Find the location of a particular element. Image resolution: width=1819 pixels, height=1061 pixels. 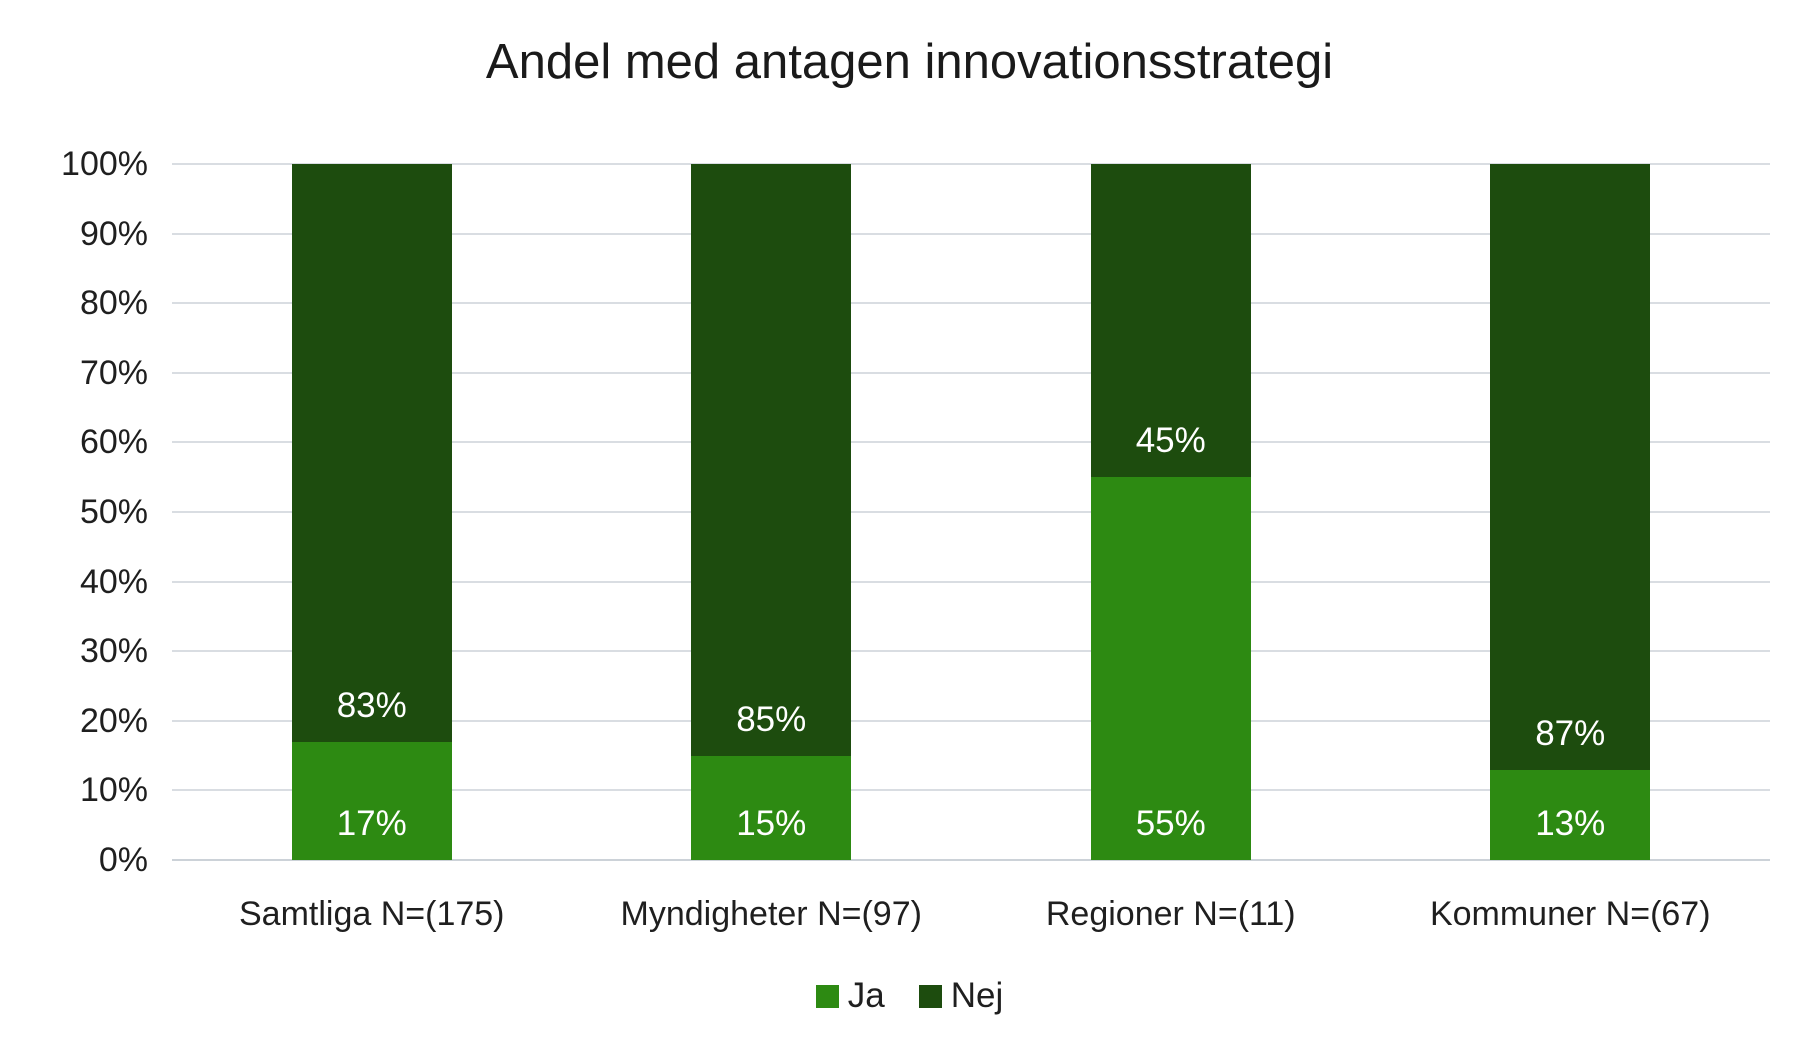

y-tick-label-60%: 60% is located at coordinates (113, 442).